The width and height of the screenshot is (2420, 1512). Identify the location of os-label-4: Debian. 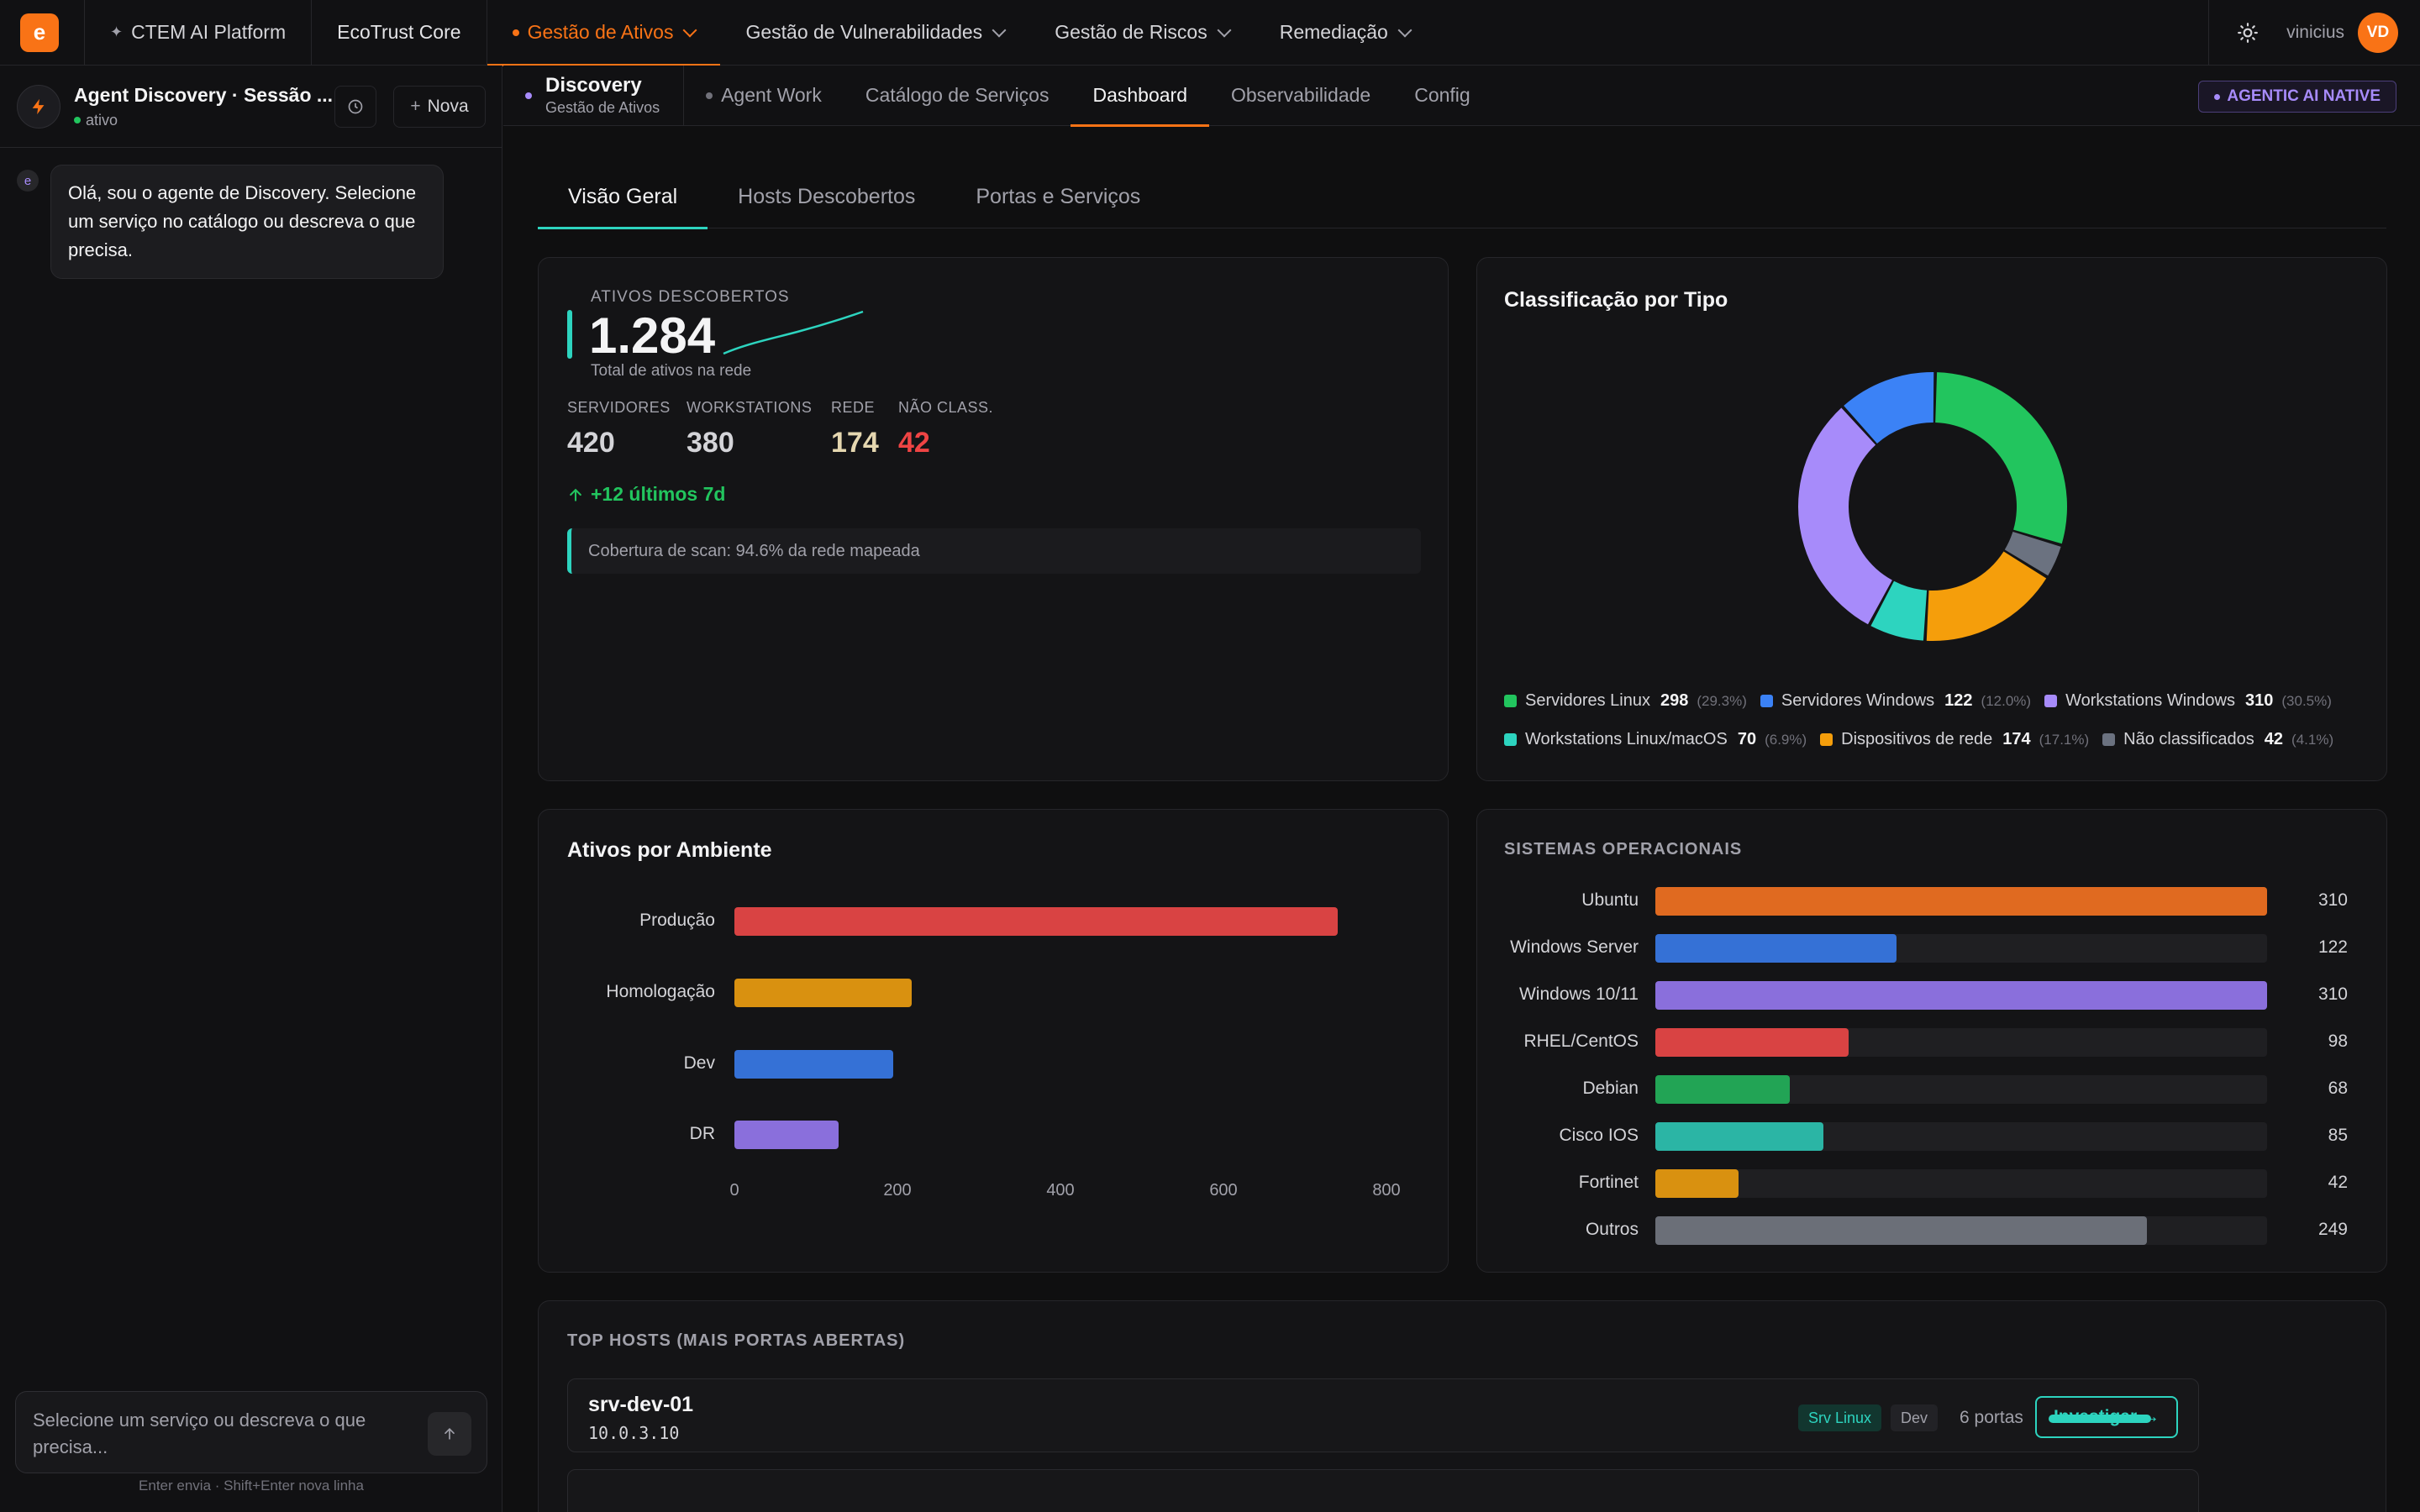
(1610, 1088).